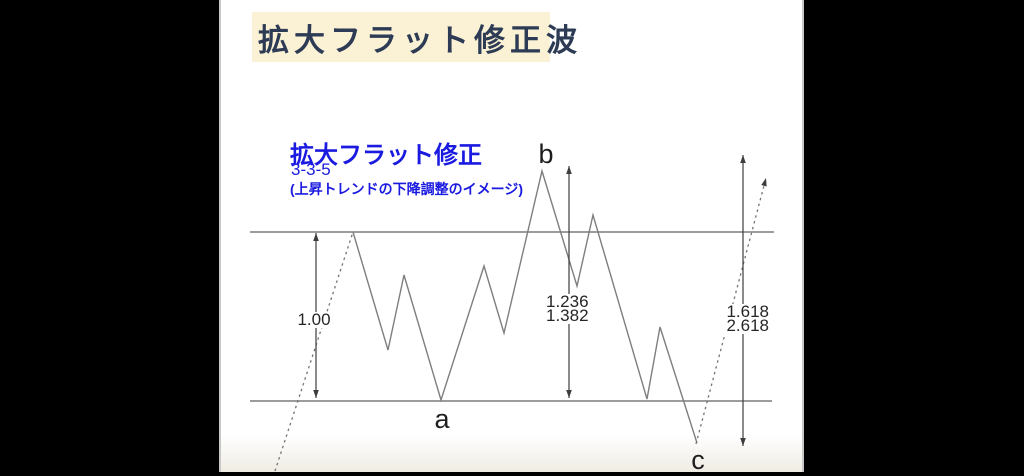  I want to click on entry-trendline-dashed, so click(314, 351).